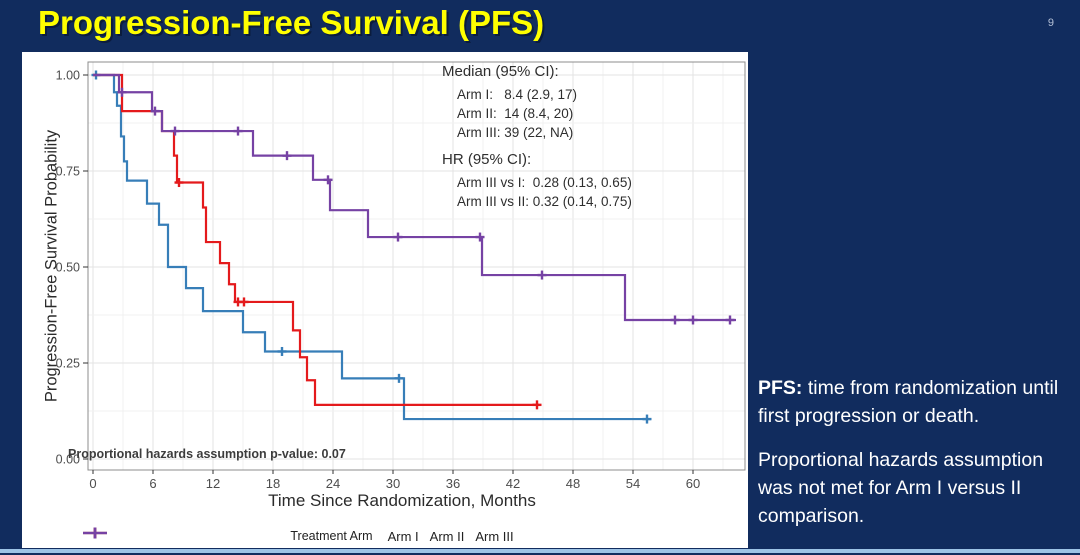  I want to click on svg-text: 54, so click(633, 483).